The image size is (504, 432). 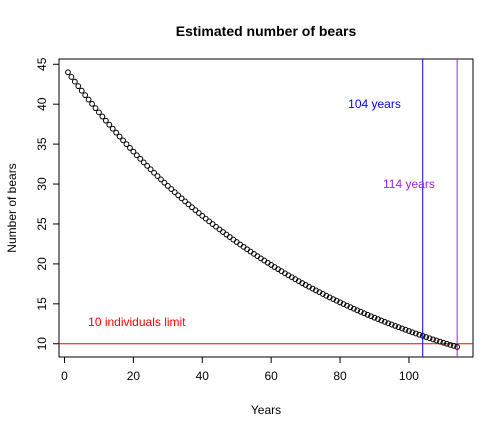 What do you see at coordinates (409, 184) in the screenshot?
I see `annotation-label: 114 years` at bounding box center [409, 184].